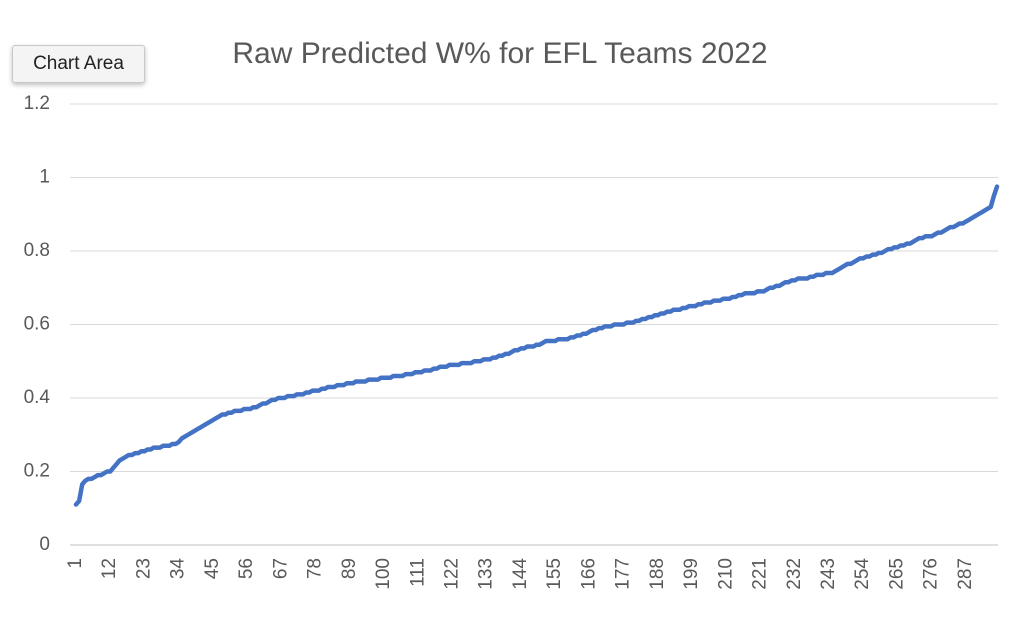 This screenshot has width=1030, height=624. What do you see at coordinates (315, 568) in the screenshot?
I see `x-tick-label: 78` at bounding box center [315, 568].